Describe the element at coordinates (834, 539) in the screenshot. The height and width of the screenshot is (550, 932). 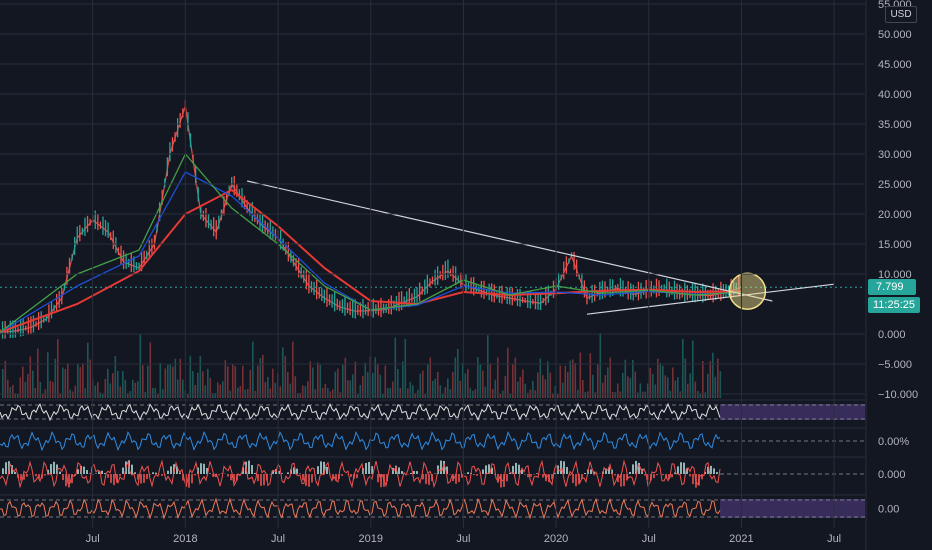
I see `x-tick-label: Jul` at that location.